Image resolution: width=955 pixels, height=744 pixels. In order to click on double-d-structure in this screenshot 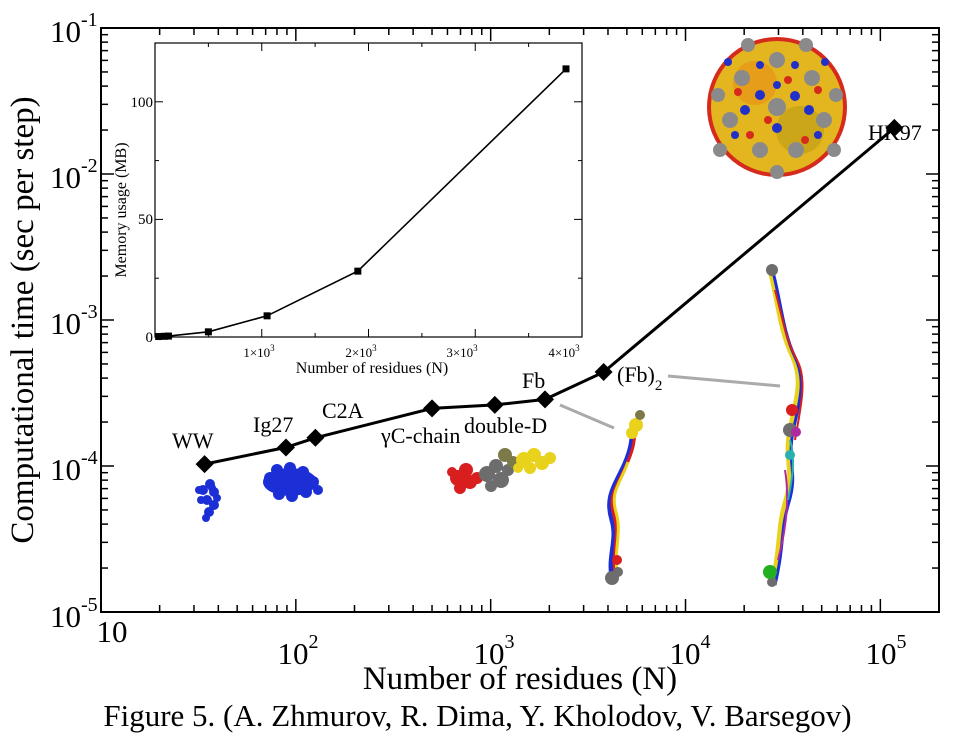, I will do `click(501, 471)`.